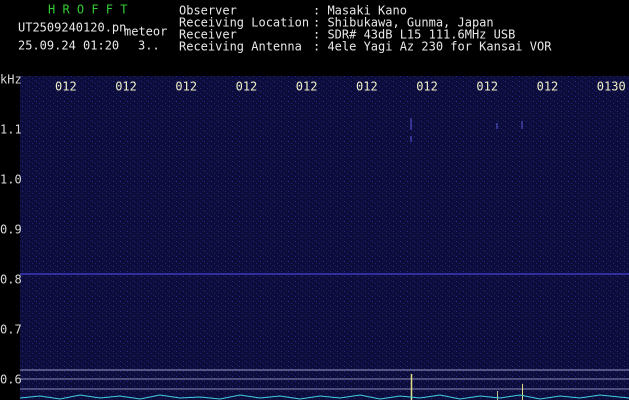 The width and height of the screenshot is (629, 400). I want to click on noise-trace, so click(324, 397).